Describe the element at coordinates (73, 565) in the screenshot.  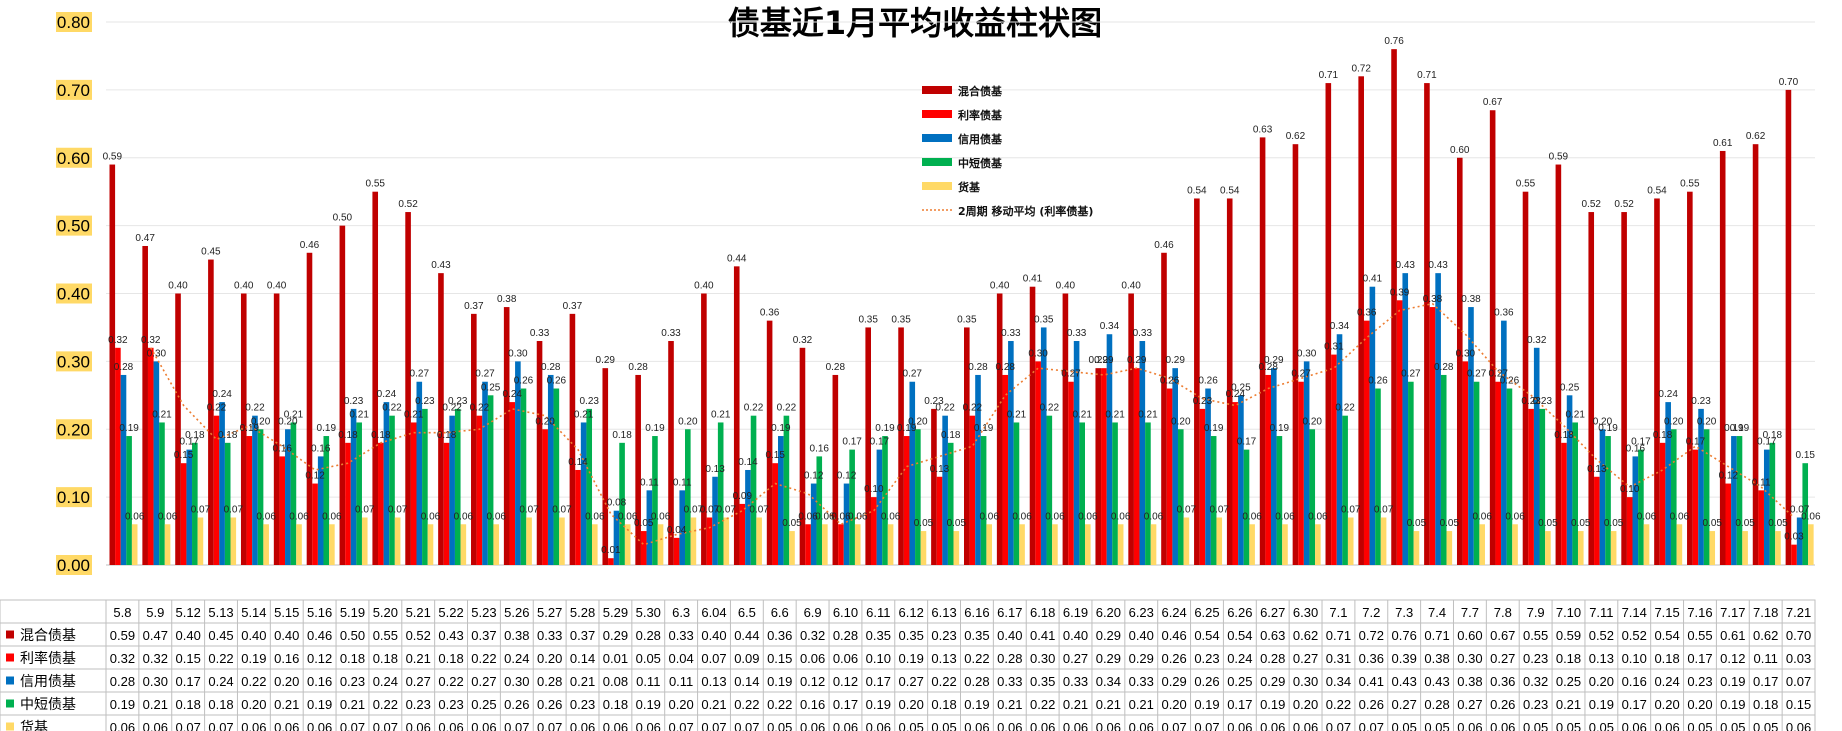
I see `y-tick-label: 0.00` at that location.